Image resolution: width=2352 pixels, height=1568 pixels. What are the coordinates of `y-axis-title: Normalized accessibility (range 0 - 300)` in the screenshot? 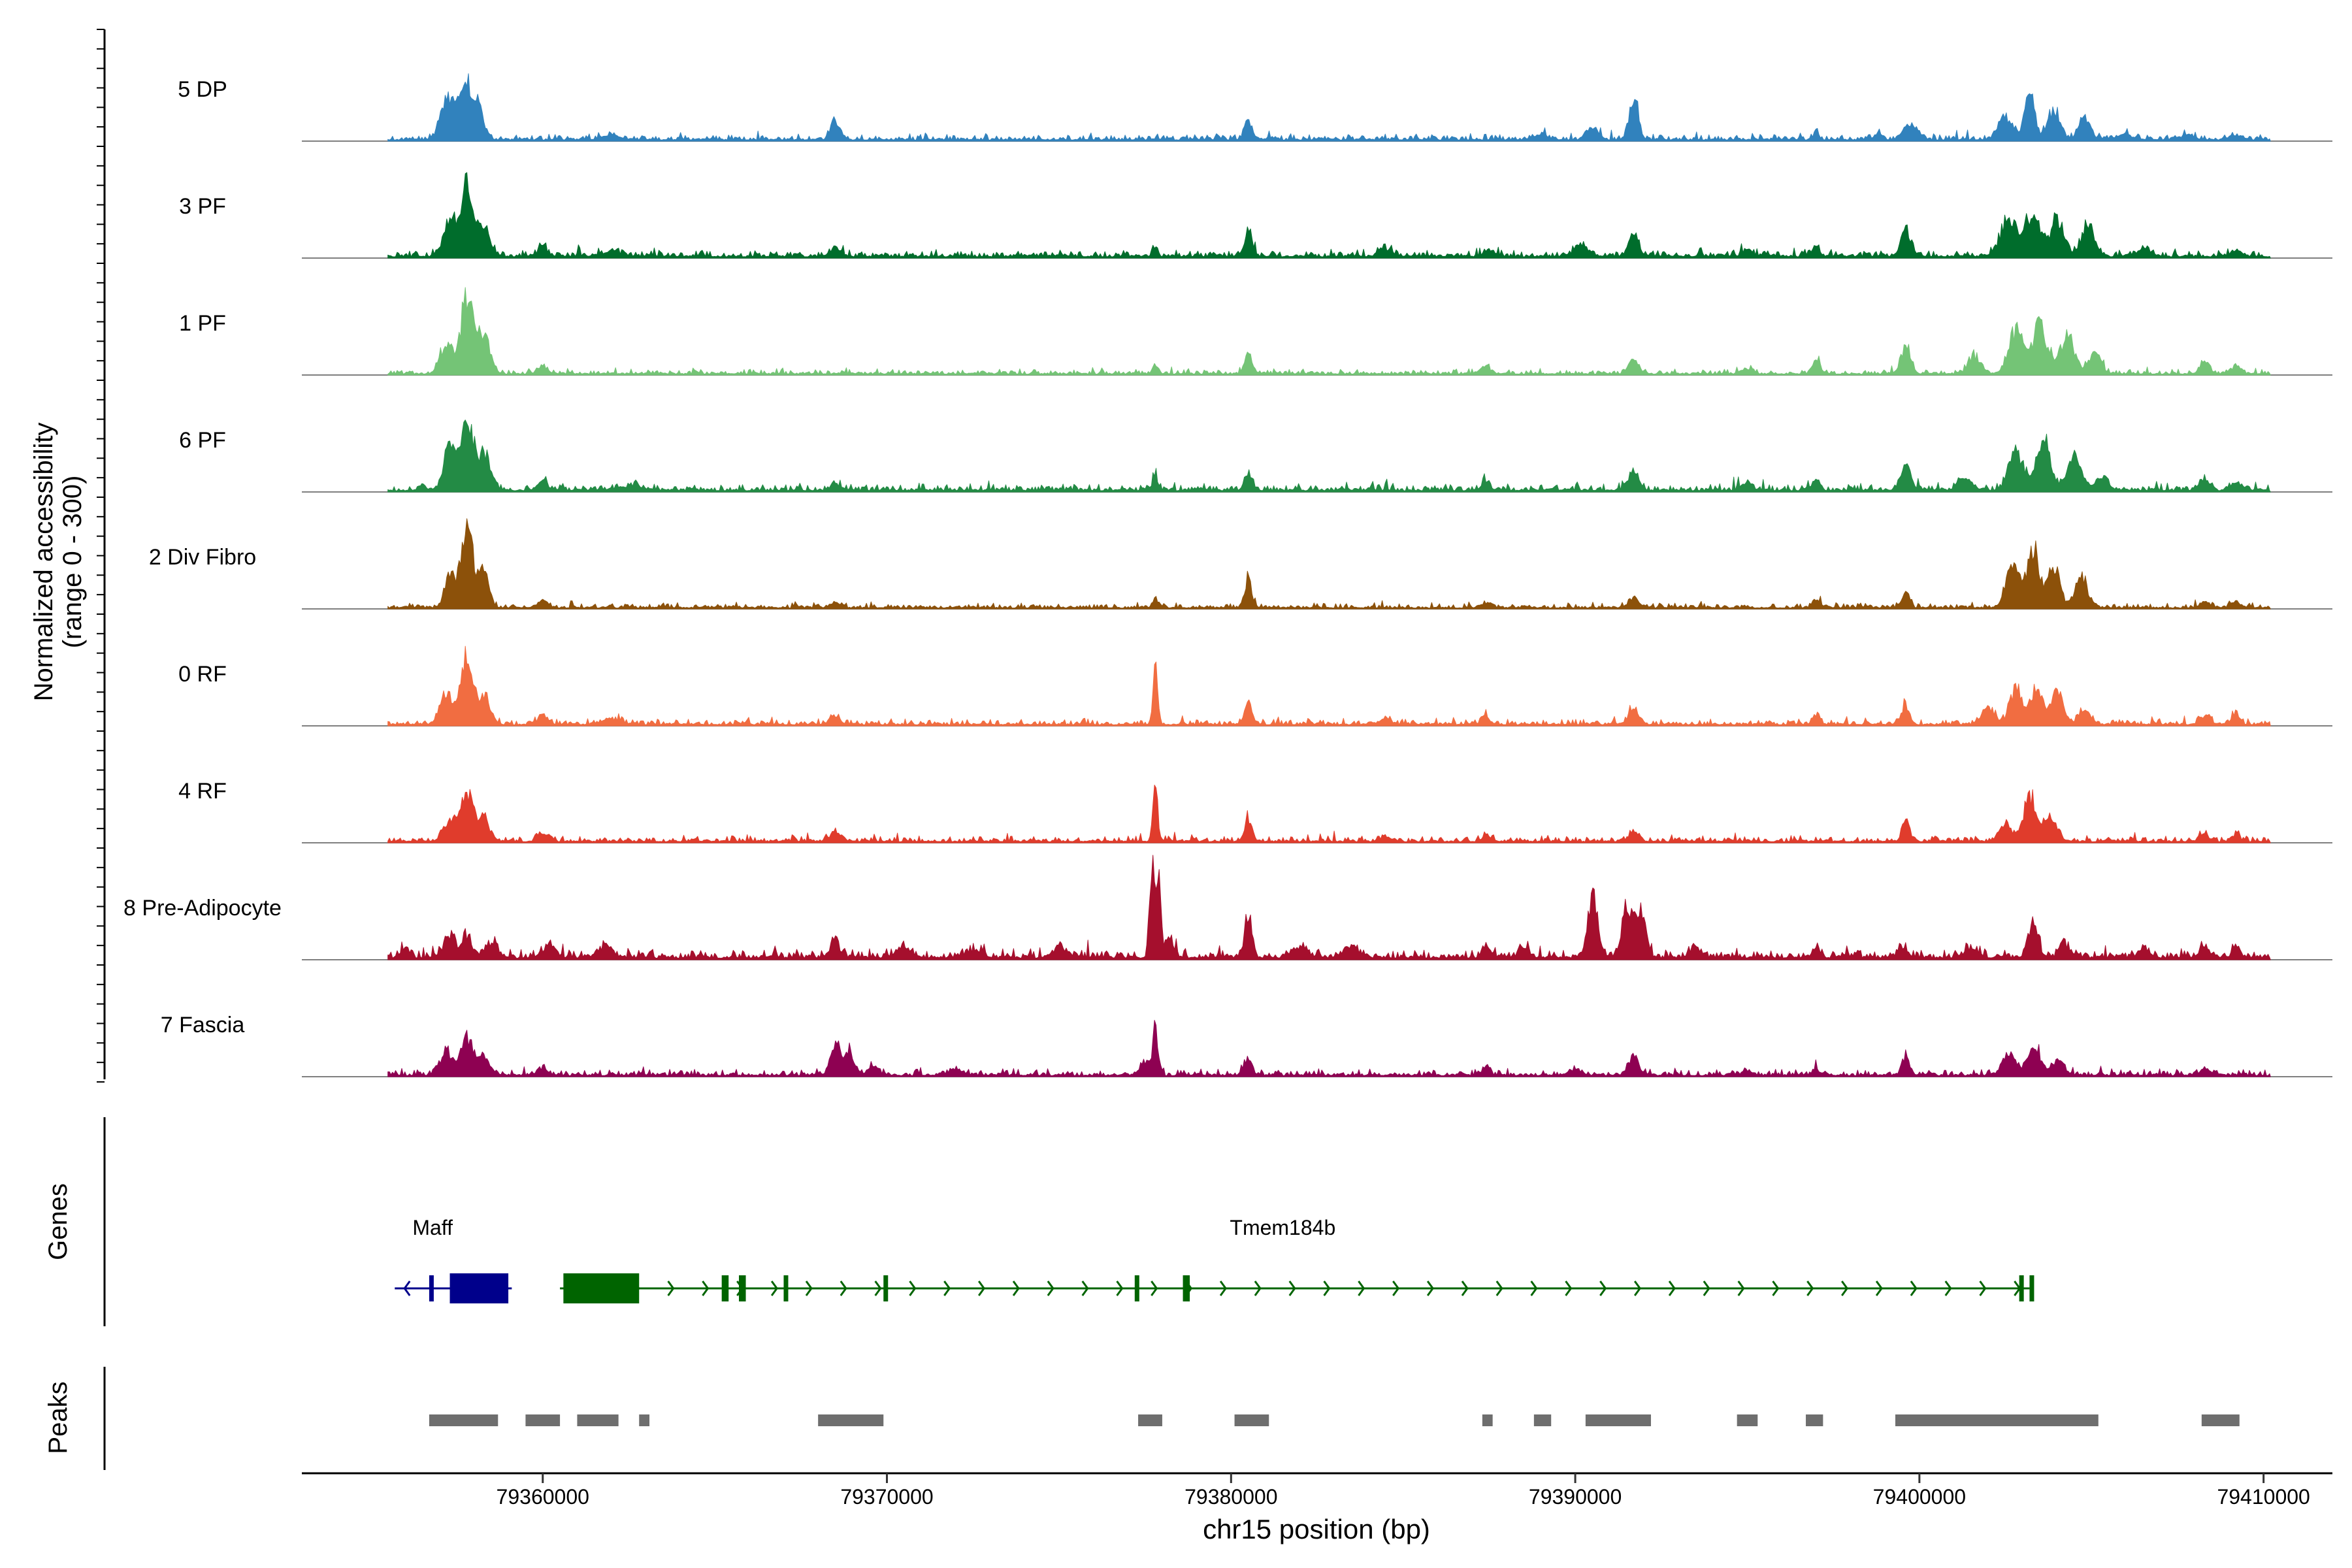 It's located at (58, 562).